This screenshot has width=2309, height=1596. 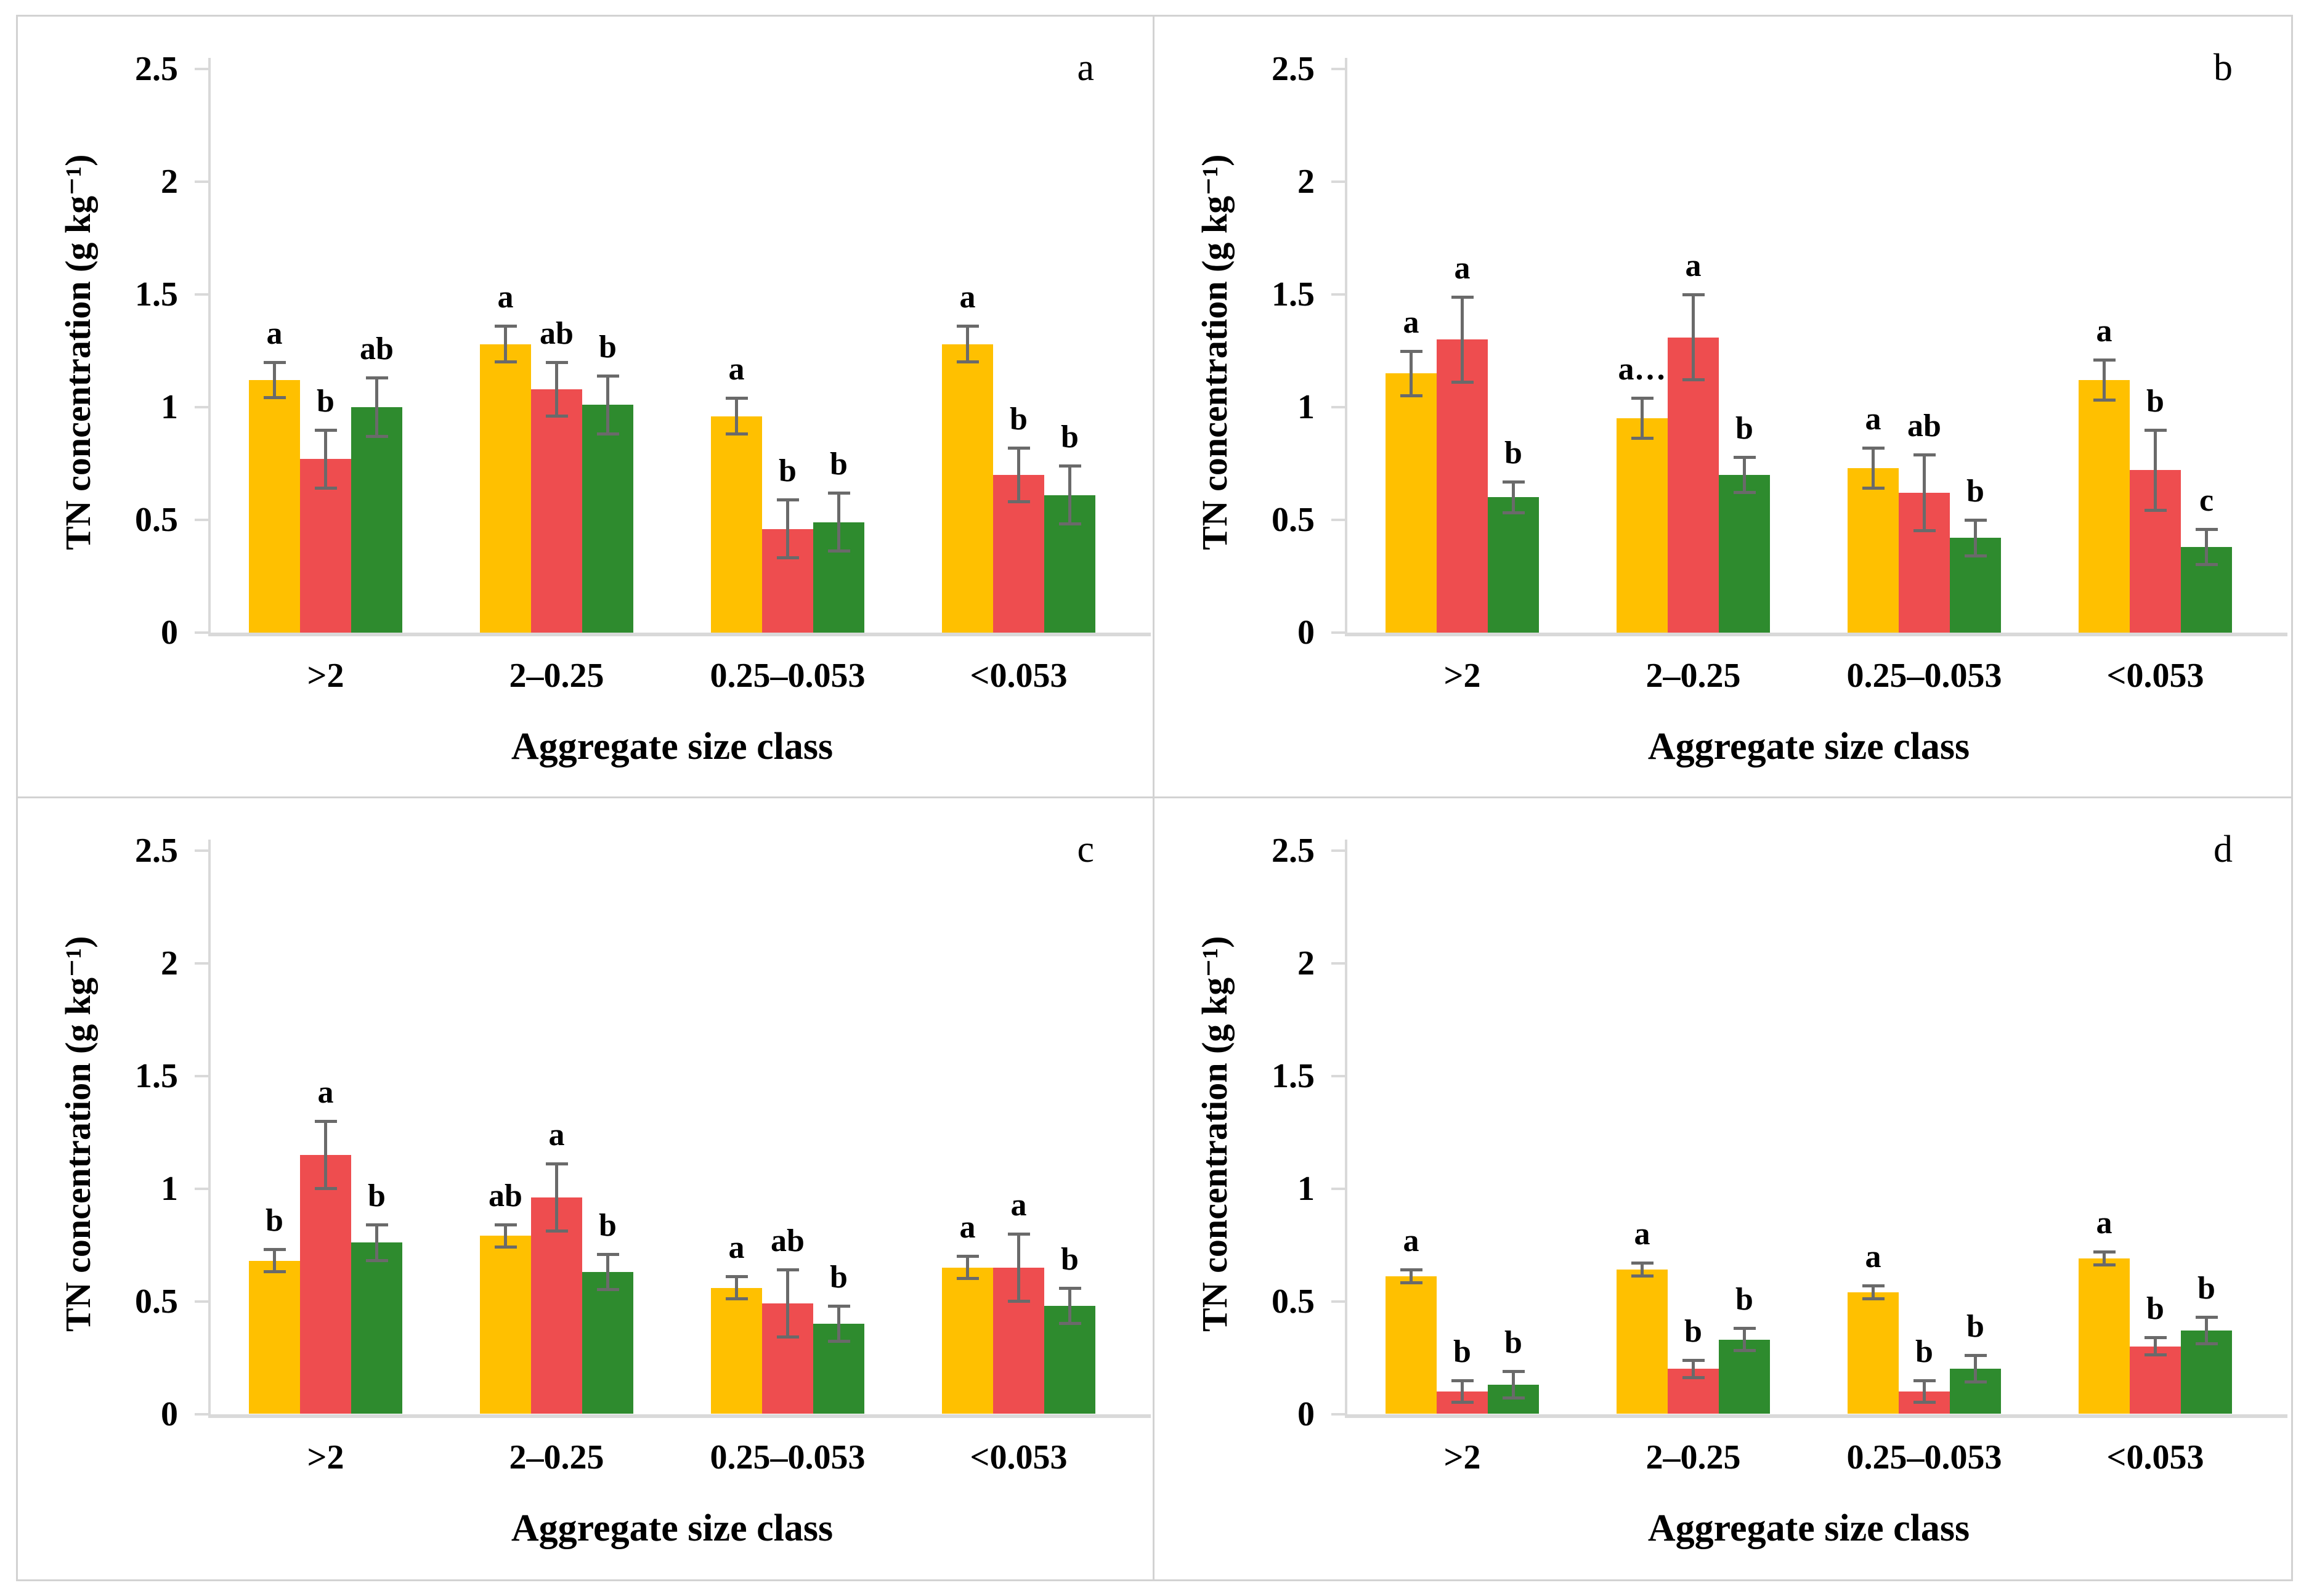 What do you see at coordinates (156, 520) in the screenshot?
I see `y-tick-label: 0.5` at bounding box center [156, 520].